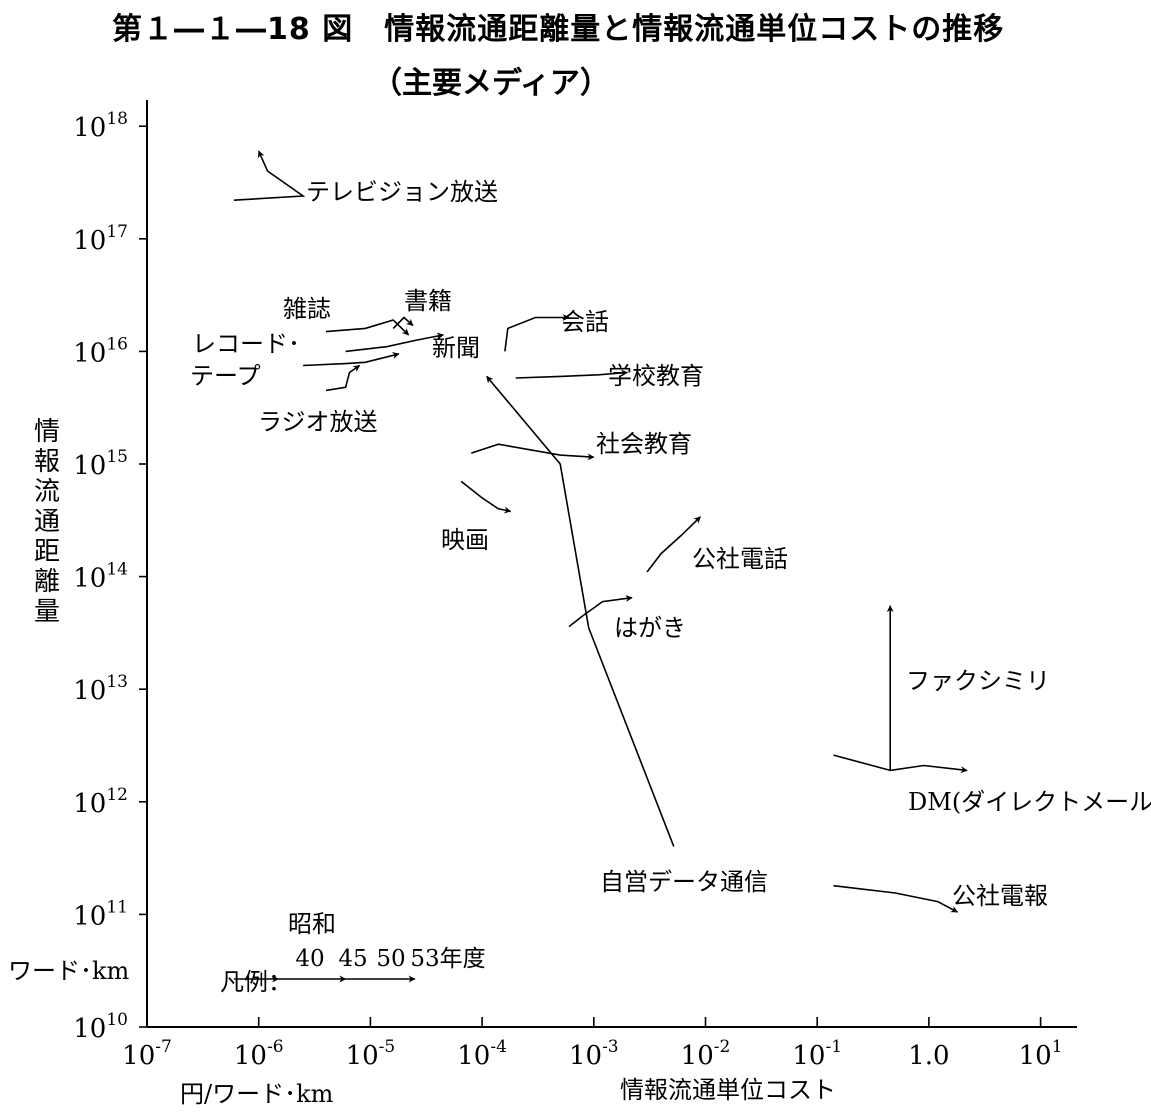 The image size is (1151, 1119). Describe the element at coordinates (978, 681) in the screenshot. I see `series-label: ファクシミリ` at that location.